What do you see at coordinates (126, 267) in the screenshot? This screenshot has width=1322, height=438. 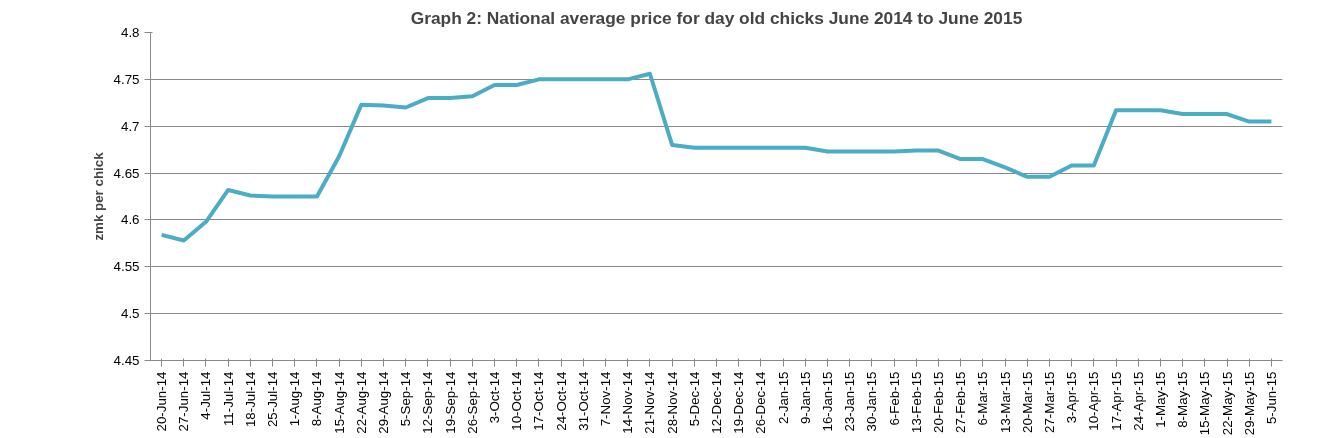 I see `y-tick-label: 4.55` at bounding box center [126, 267].